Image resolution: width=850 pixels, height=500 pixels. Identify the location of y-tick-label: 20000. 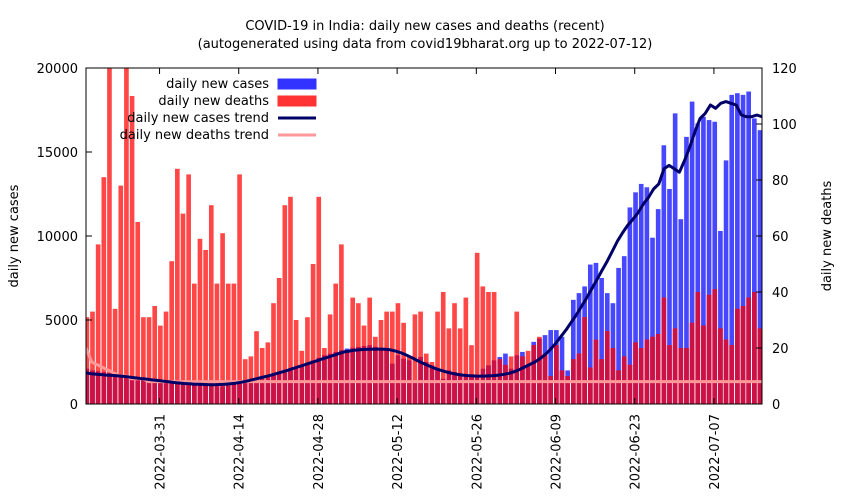
(57, 69).